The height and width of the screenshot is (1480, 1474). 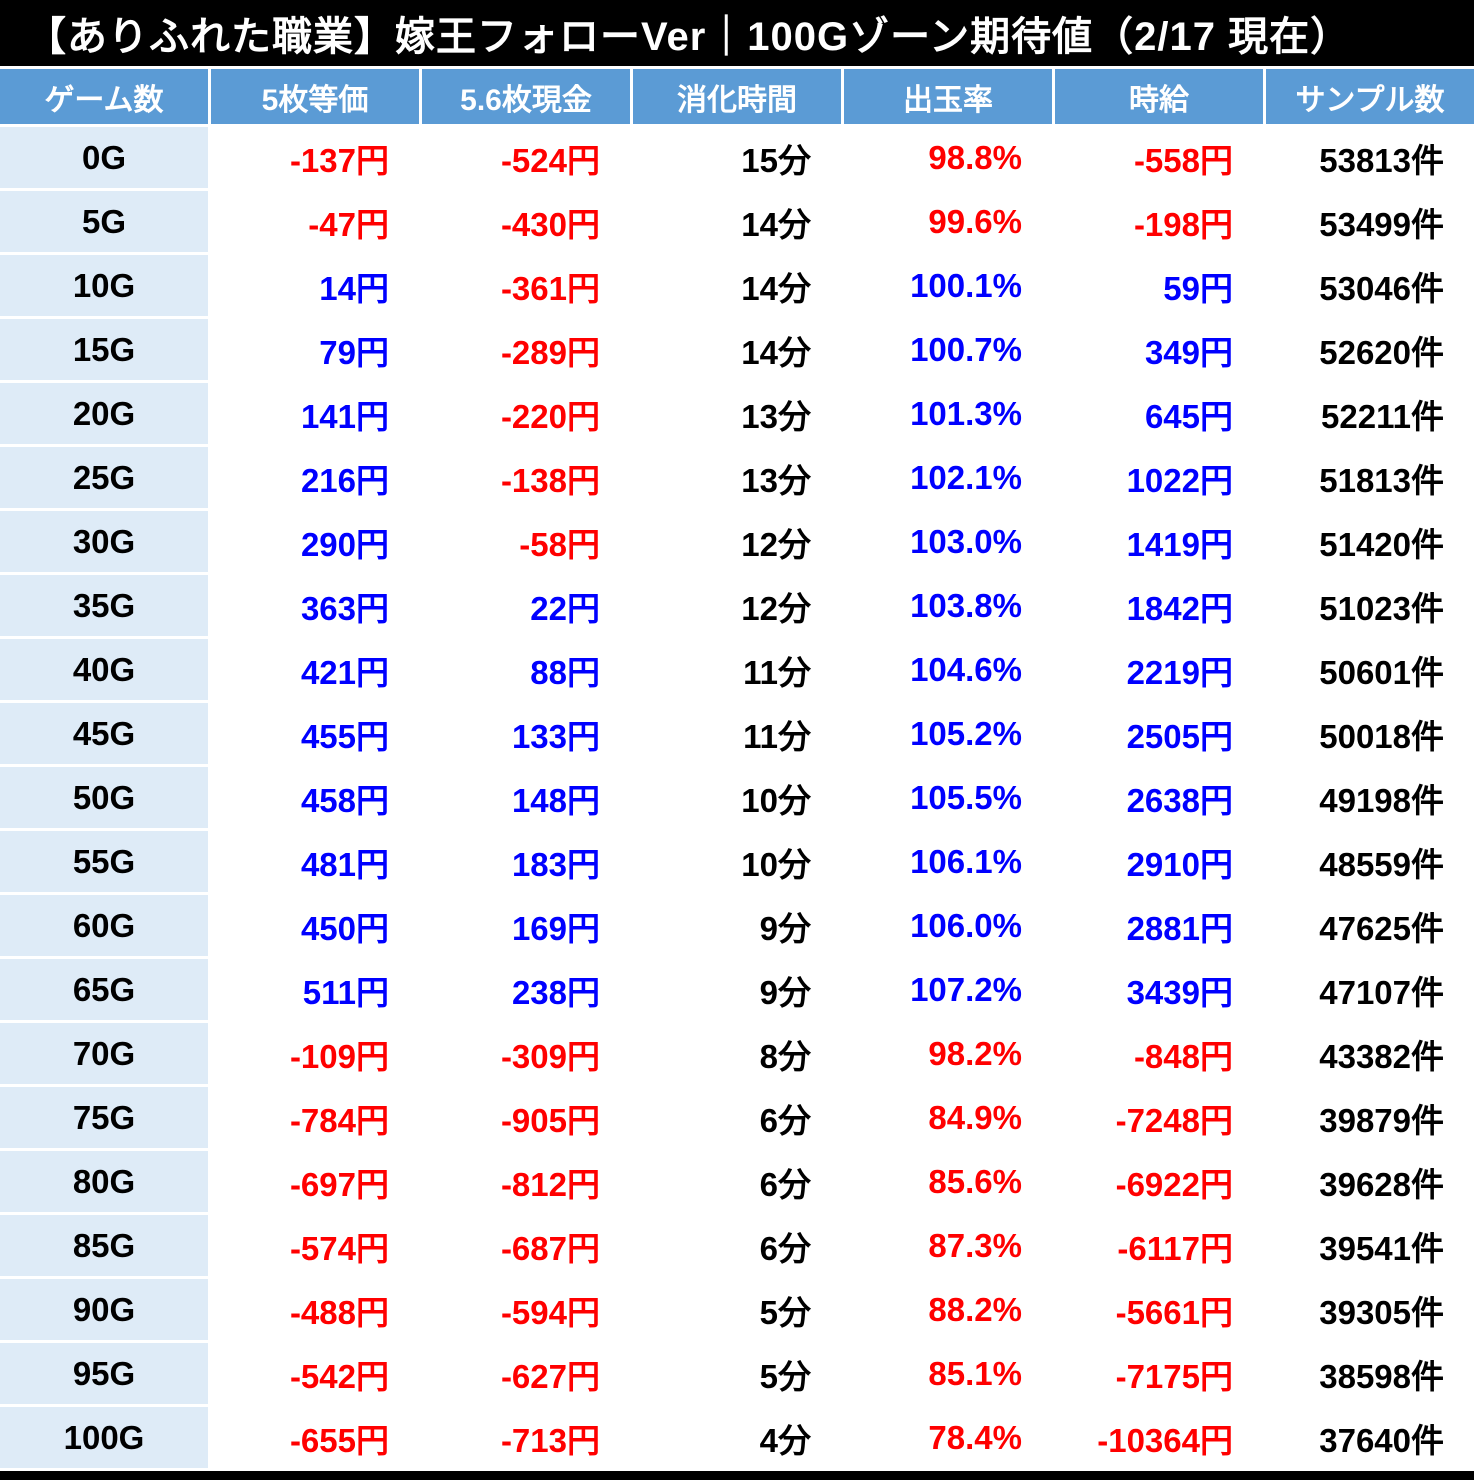 What do you see at coordinates (104, 285) in the screenshot?
I see `cell-game-count: 10G` at bounding box center [104, 285].